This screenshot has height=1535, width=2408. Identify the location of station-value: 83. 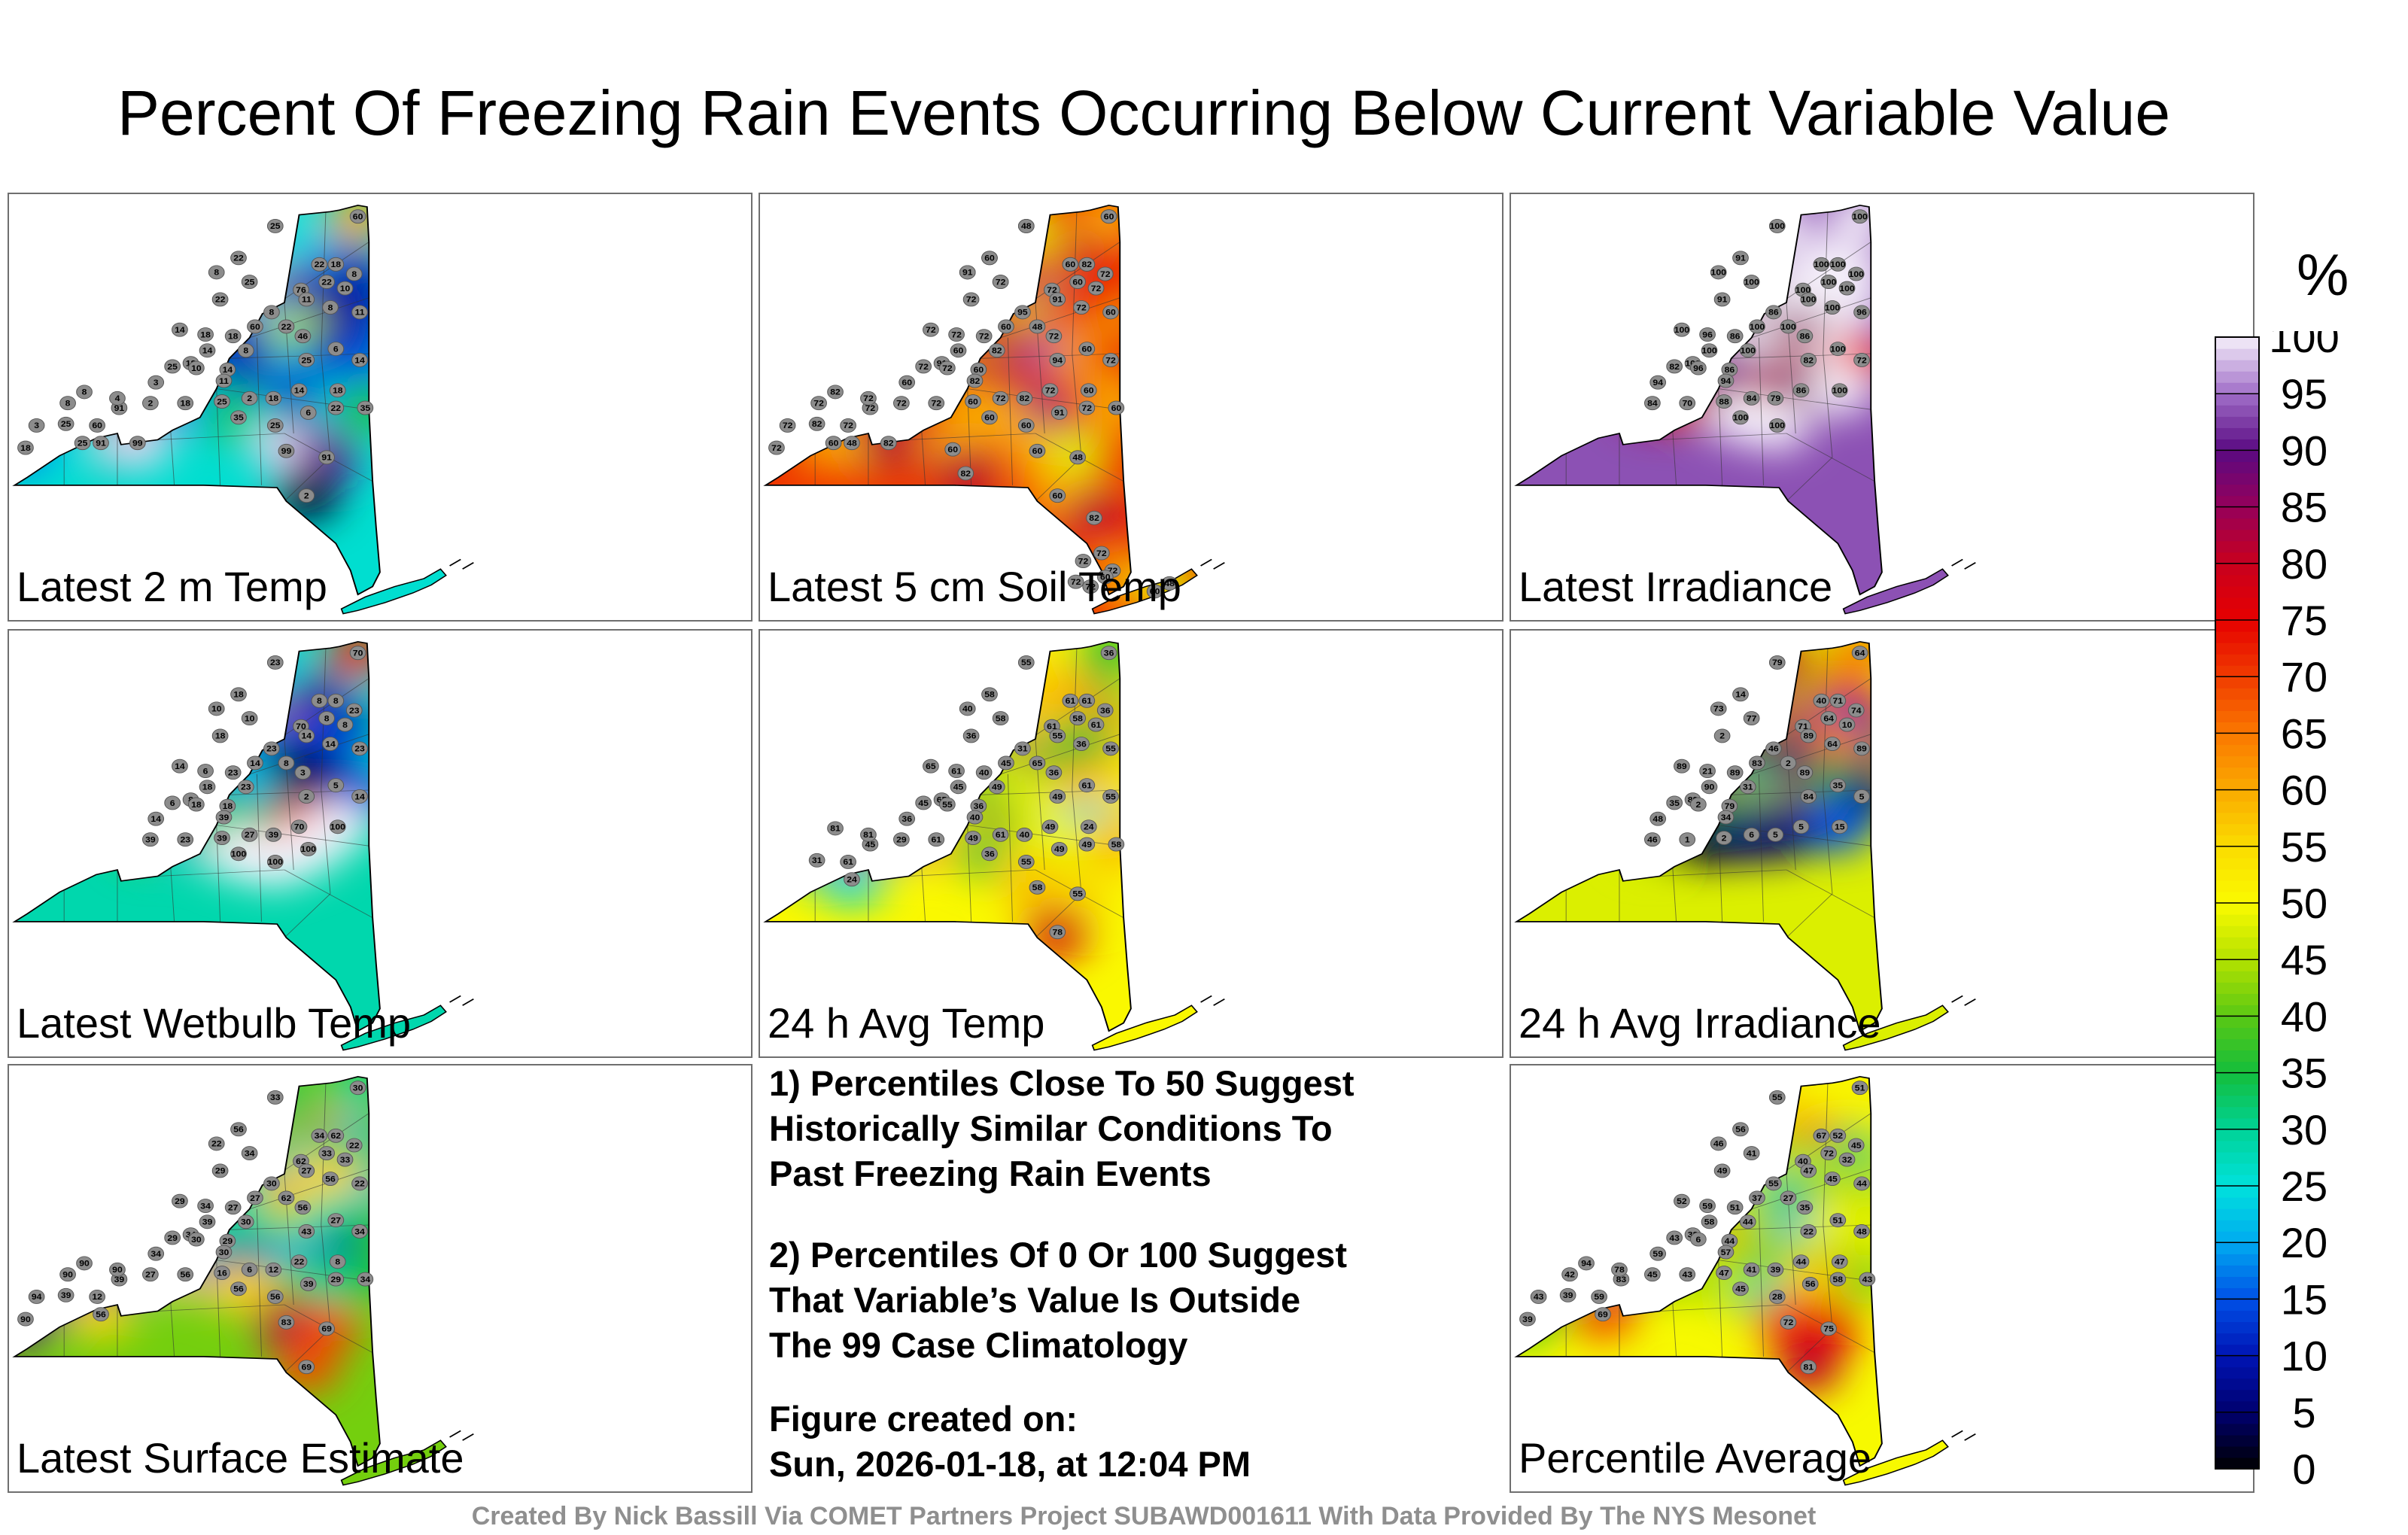
(286, 1323).